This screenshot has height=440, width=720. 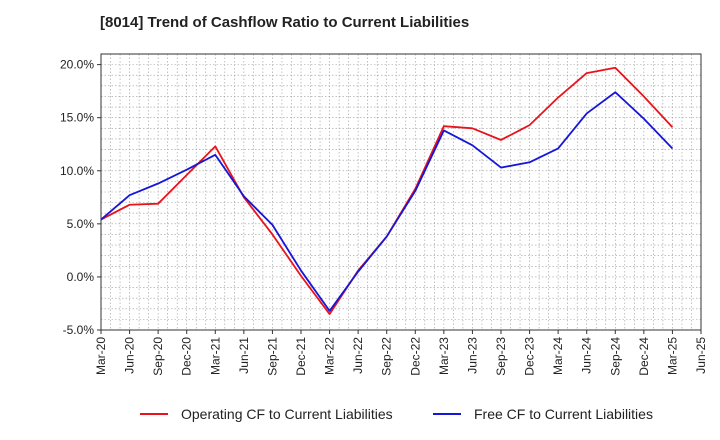 I want to click on legend-label-operating-cf: Operating CF to Current Liabilities, so click(x=287, y=414).